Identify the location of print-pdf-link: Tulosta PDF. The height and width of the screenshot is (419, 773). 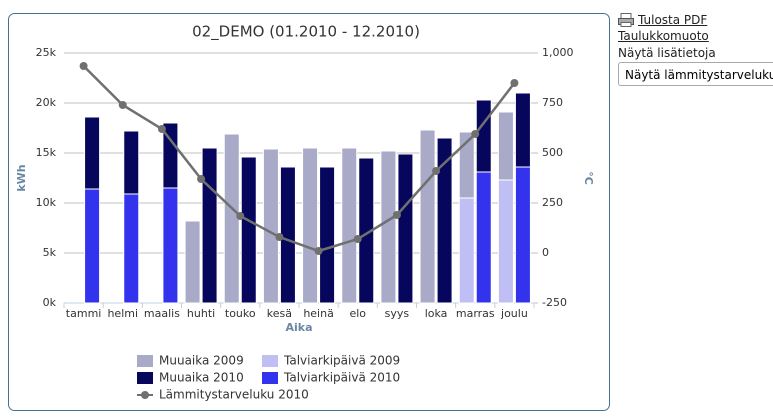
(673, 20).